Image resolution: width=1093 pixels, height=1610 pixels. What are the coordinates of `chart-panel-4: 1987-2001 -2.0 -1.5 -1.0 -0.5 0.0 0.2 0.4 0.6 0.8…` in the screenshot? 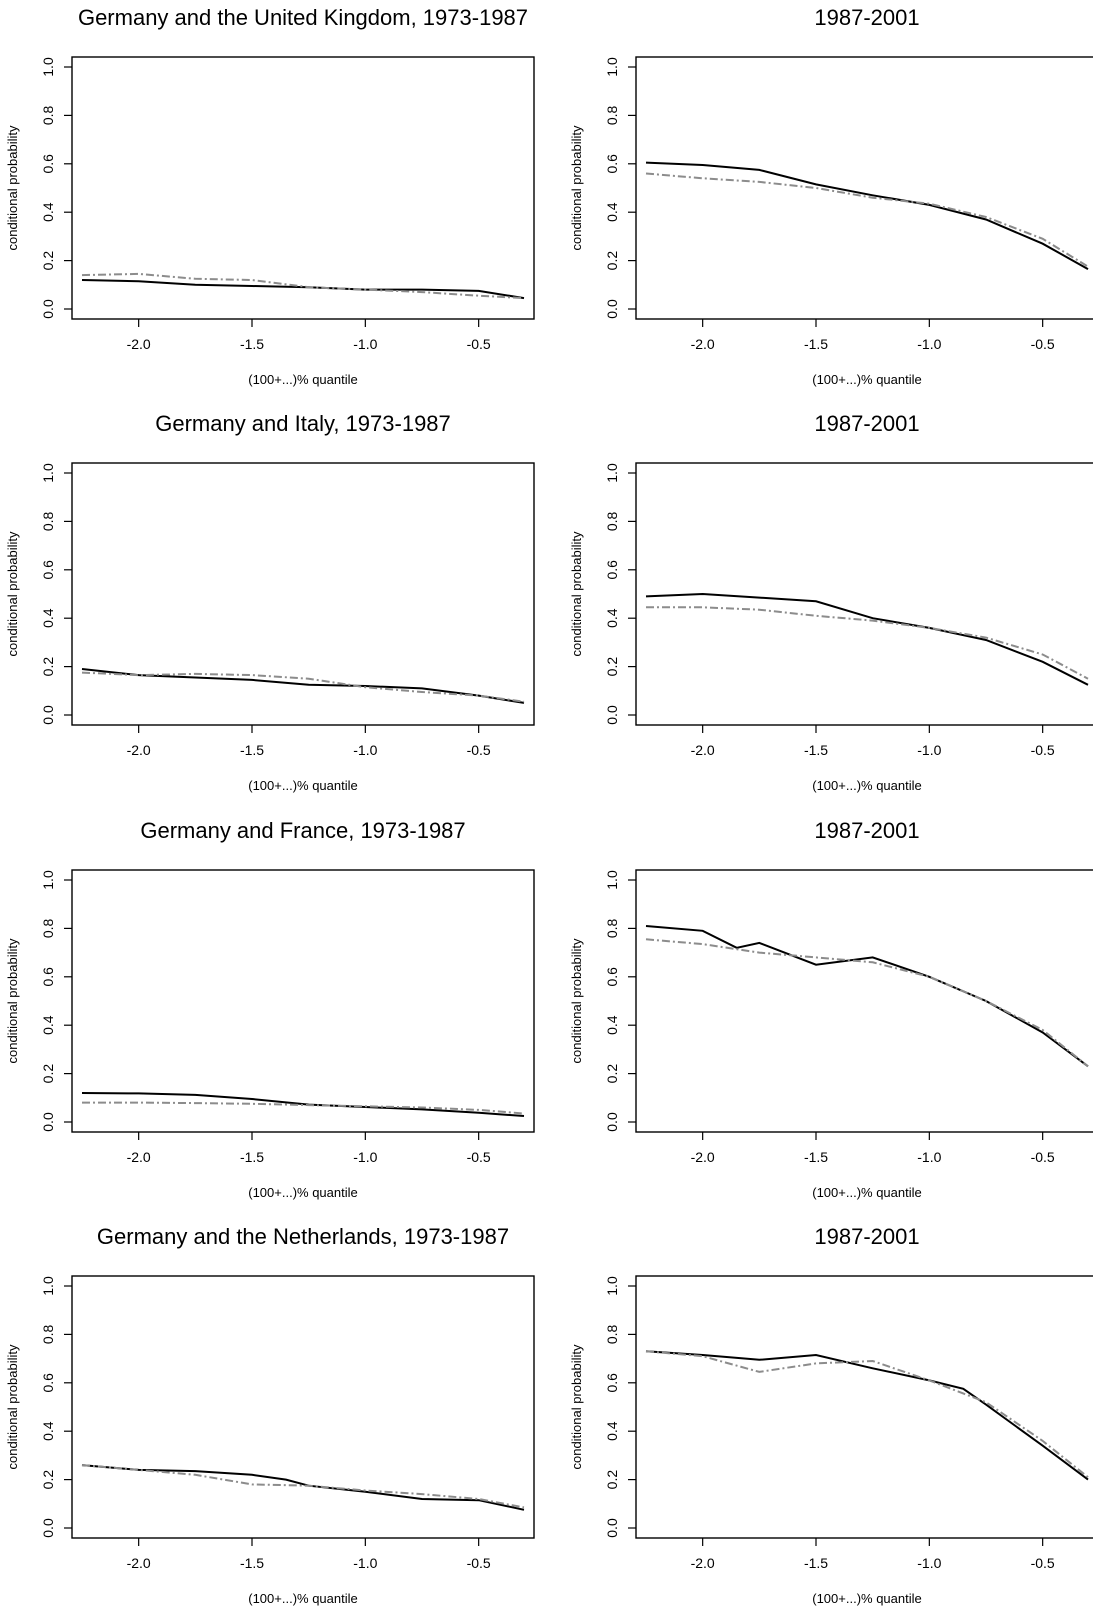 It's located at (831, 602).